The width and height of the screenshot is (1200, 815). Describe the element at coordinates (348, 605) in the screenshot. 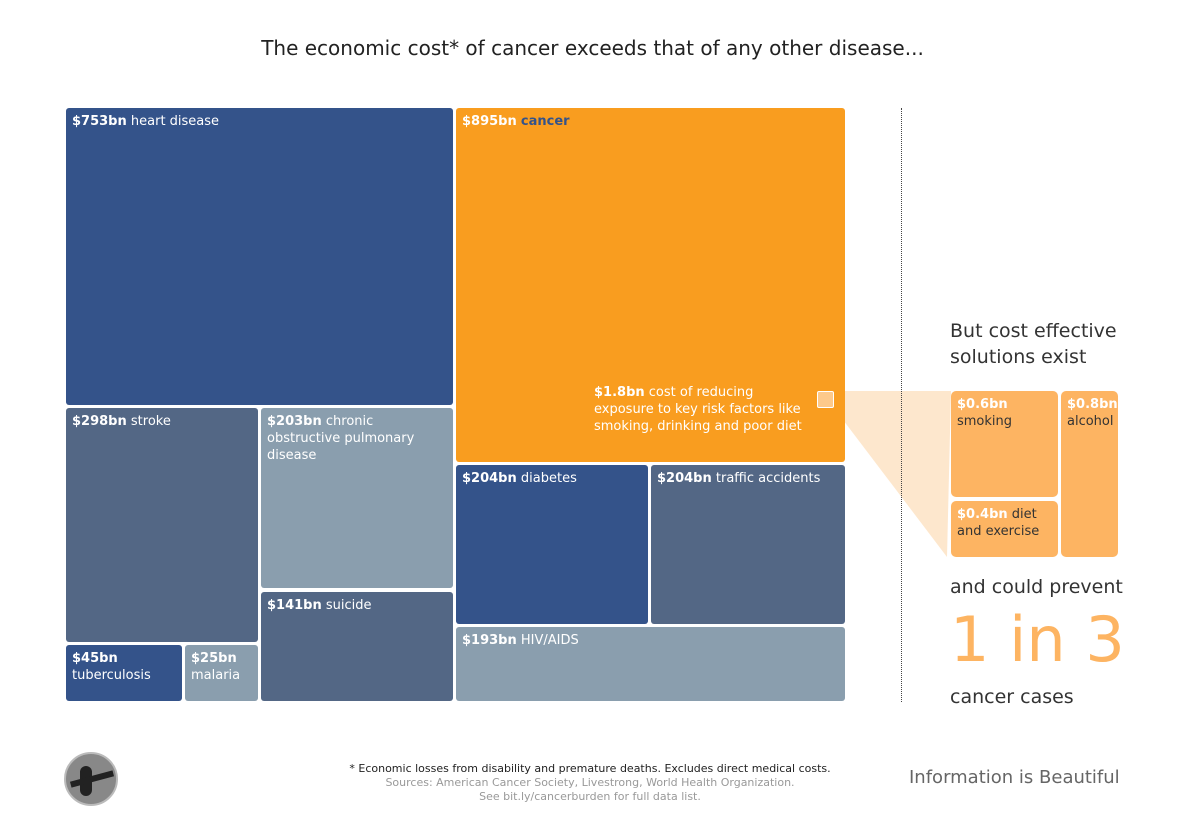

I see `tile-label: suicide` at that location.